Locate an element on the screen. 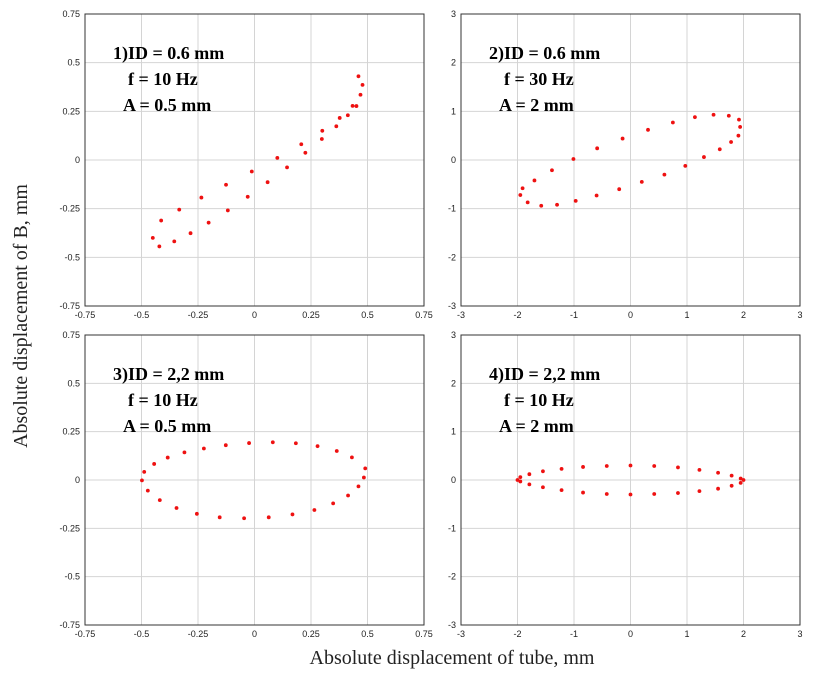 Image resolution: width=818 pixels, height=675 pixels. y-tick-label: 1 is located at coordinates (453, 111).